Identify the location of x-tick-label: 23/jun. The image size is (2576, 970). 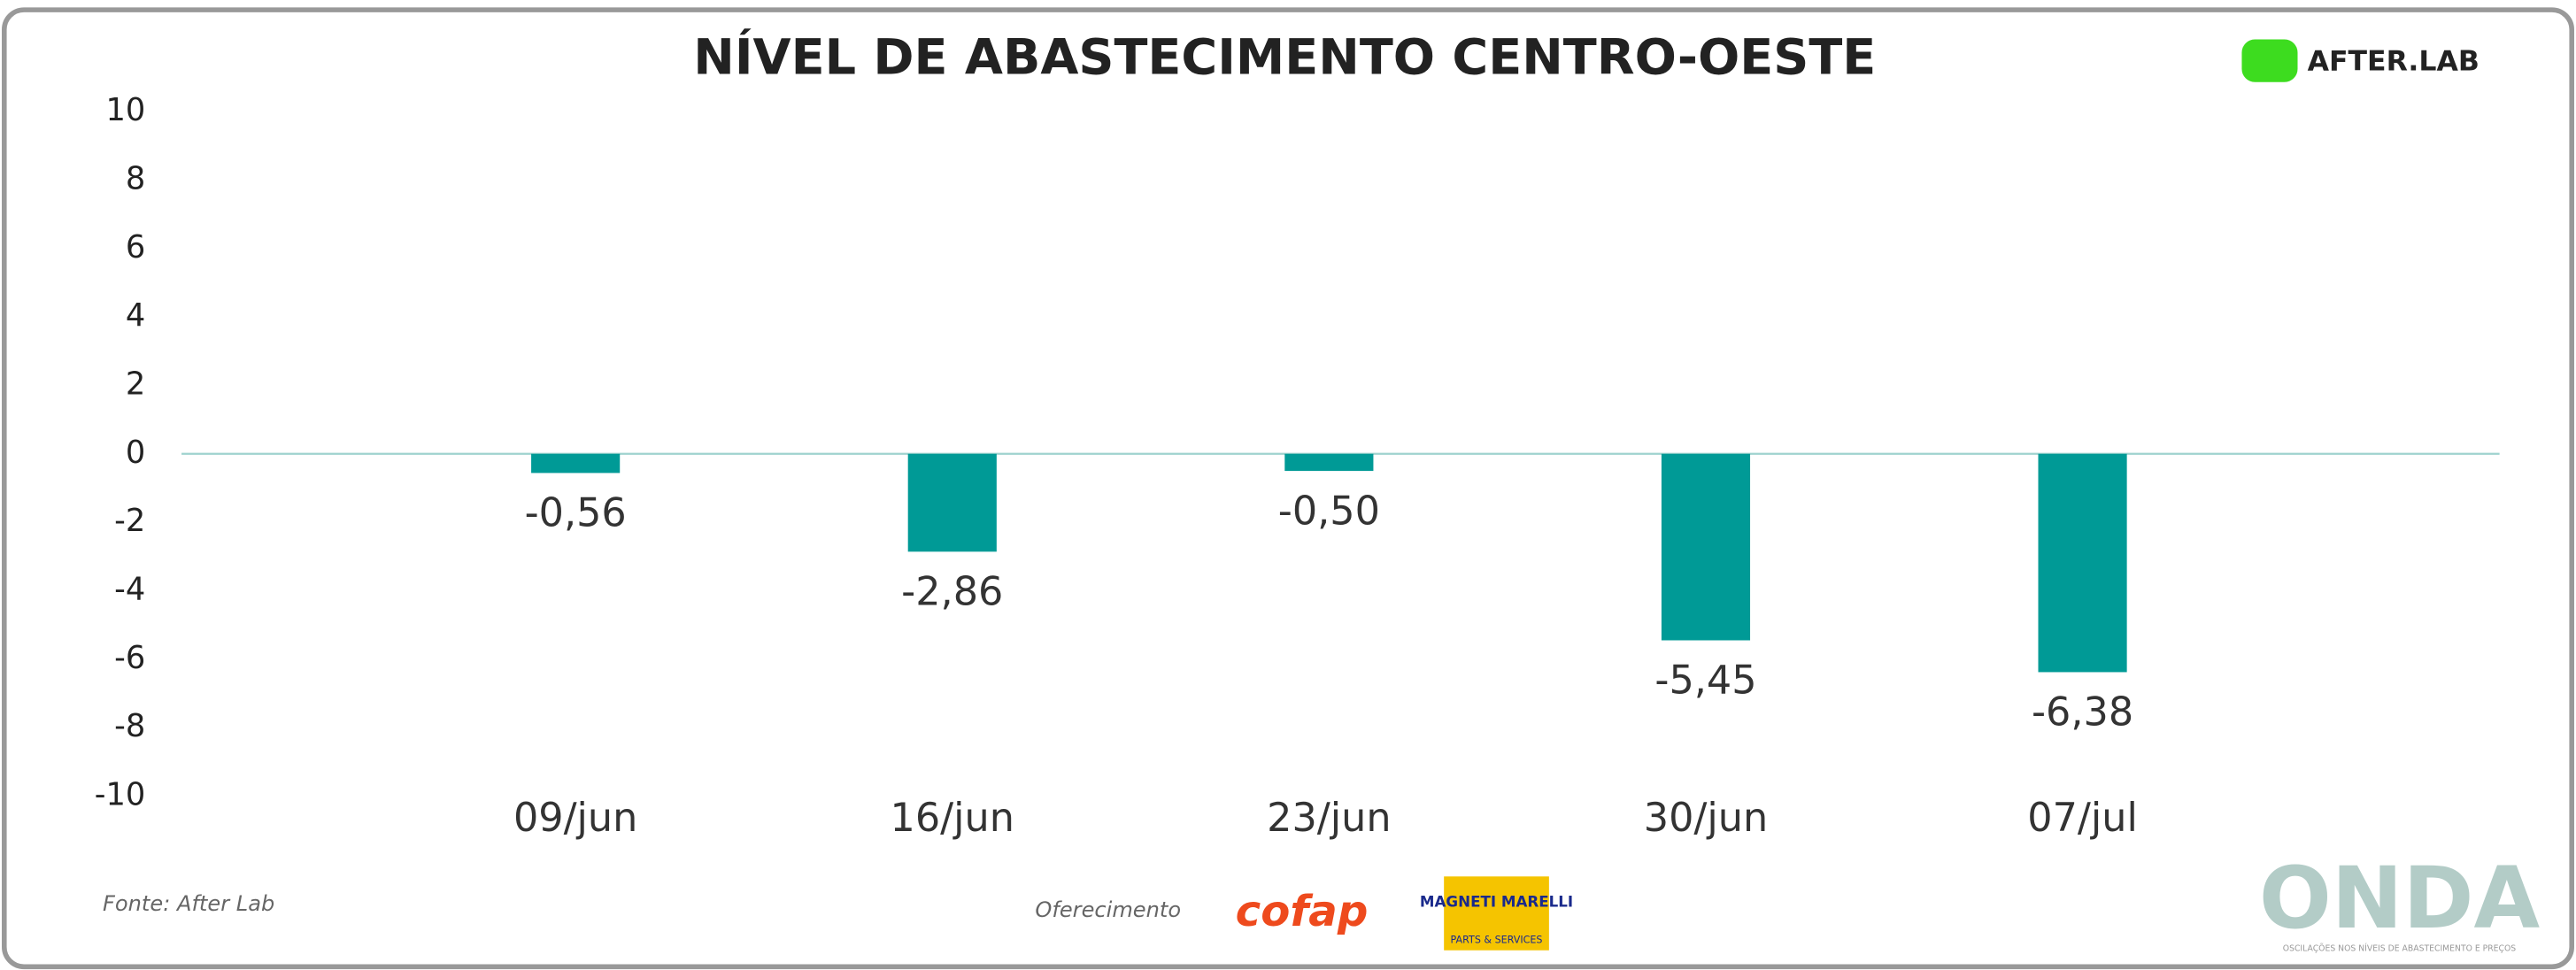
(1329, 818).